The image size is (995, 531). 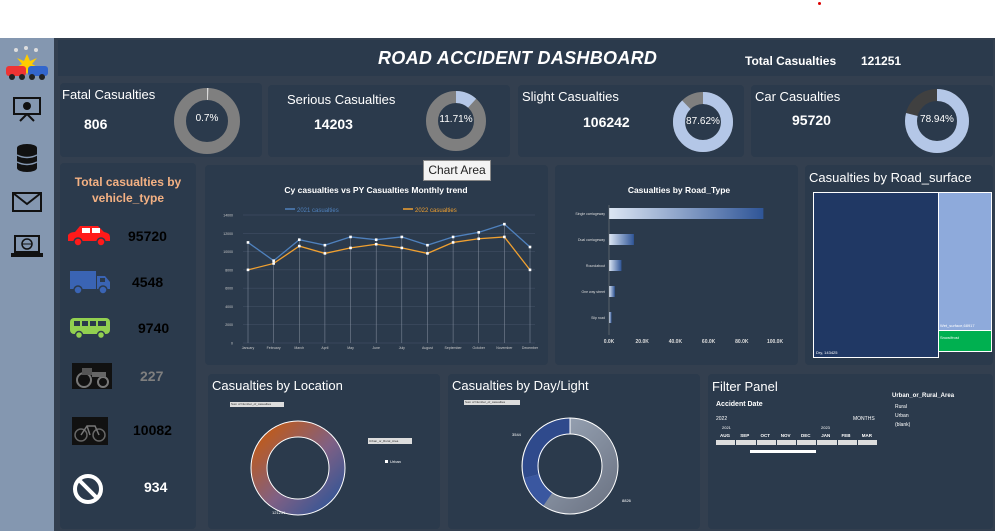 What do you see at coordinates (389, 121) in the screenshot?
I see `kpi-card-serious: Serious Casualties 14203 11.71%` at bounding box center [389, 121].